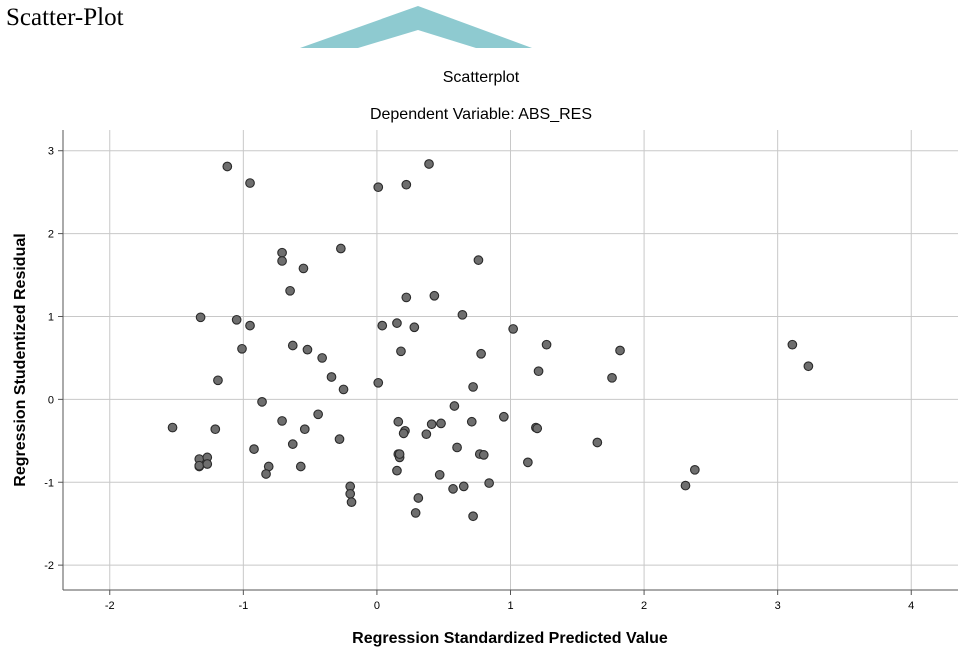 The width and height of the screenshot is (968, 657). Describe the element at coordinates (65, 17) in the screenshot. I see `document-heading: Scatter-Plot` at that location.